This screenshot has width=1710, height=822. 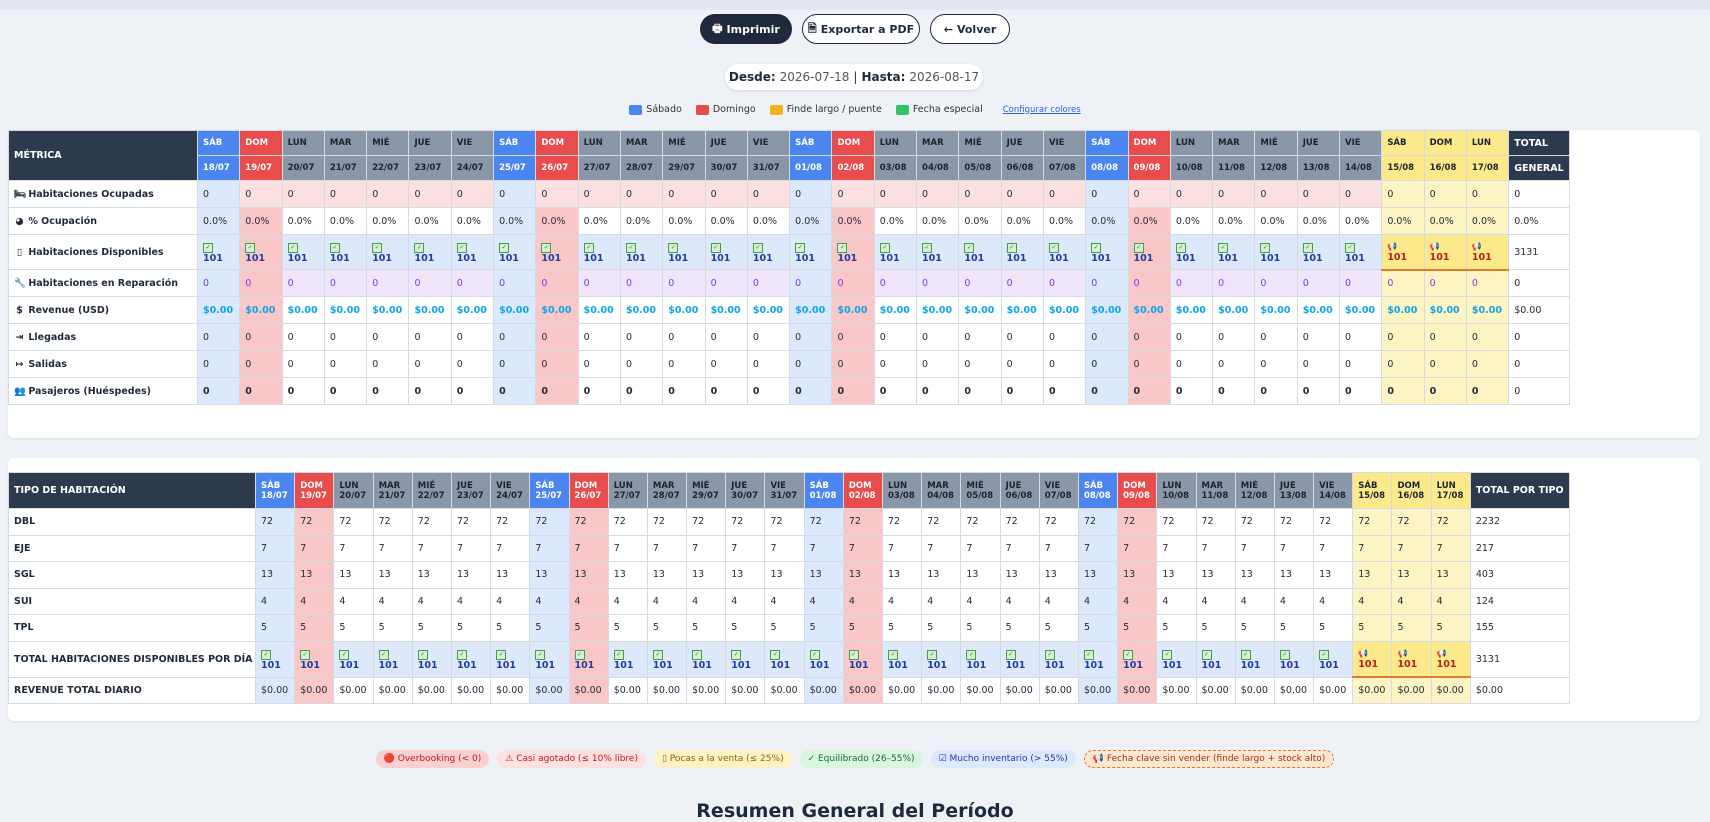 I want to click on day-header-dow: DOM, so click(x=853, y=143).